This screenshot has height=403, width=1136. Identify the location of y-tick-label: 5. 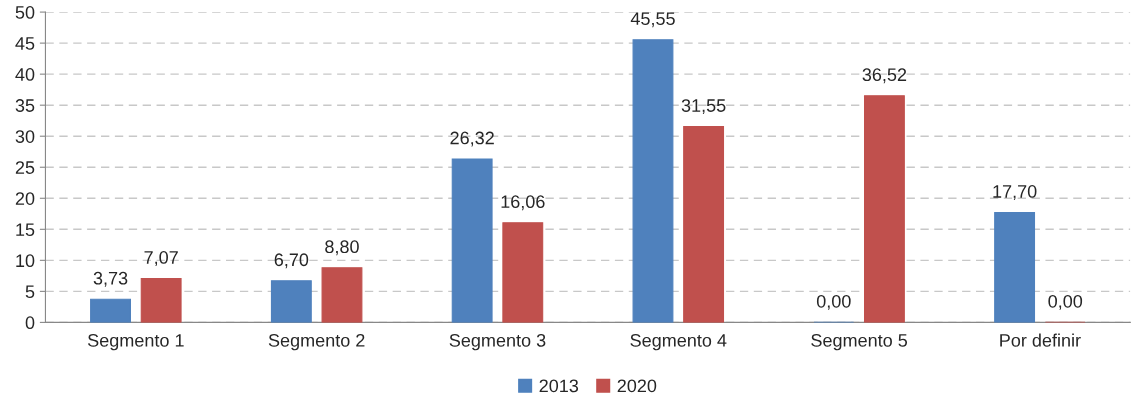
(30, 292).